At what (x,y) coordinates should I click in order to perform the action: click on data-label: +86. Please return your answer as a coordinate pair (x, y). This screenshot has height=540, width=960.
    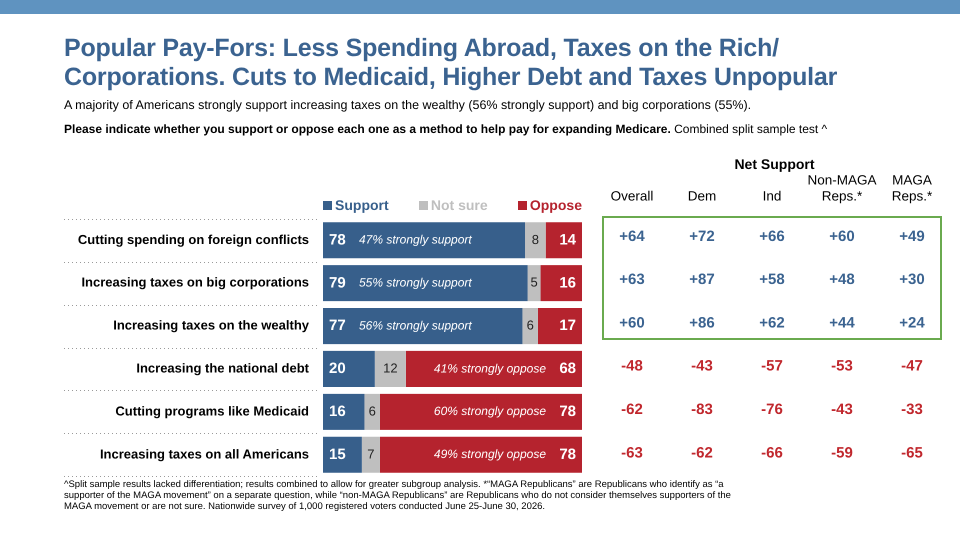
    Looking at the image, I should click on (702, 323).